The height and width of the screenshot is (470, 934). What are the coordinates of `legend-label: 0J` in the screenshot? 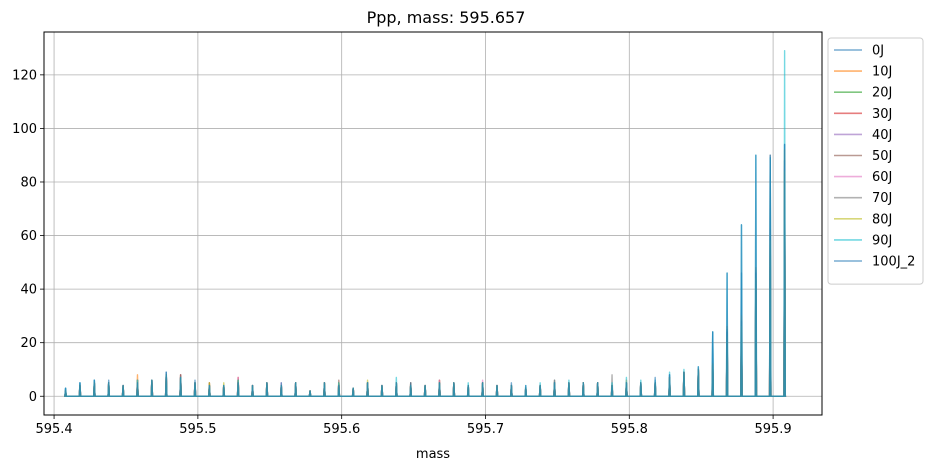 It's located at (878, 51).